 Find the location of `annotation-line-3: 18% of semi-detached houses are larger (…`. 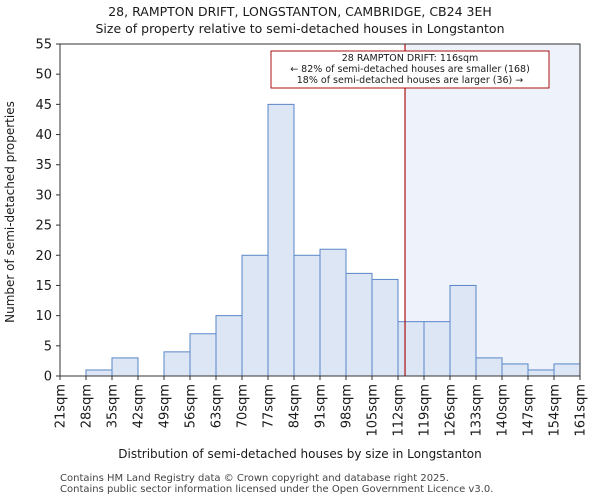

annotation-line-3: 18% of semi-detached houses are larger (… is located at coordinates (410, 80).